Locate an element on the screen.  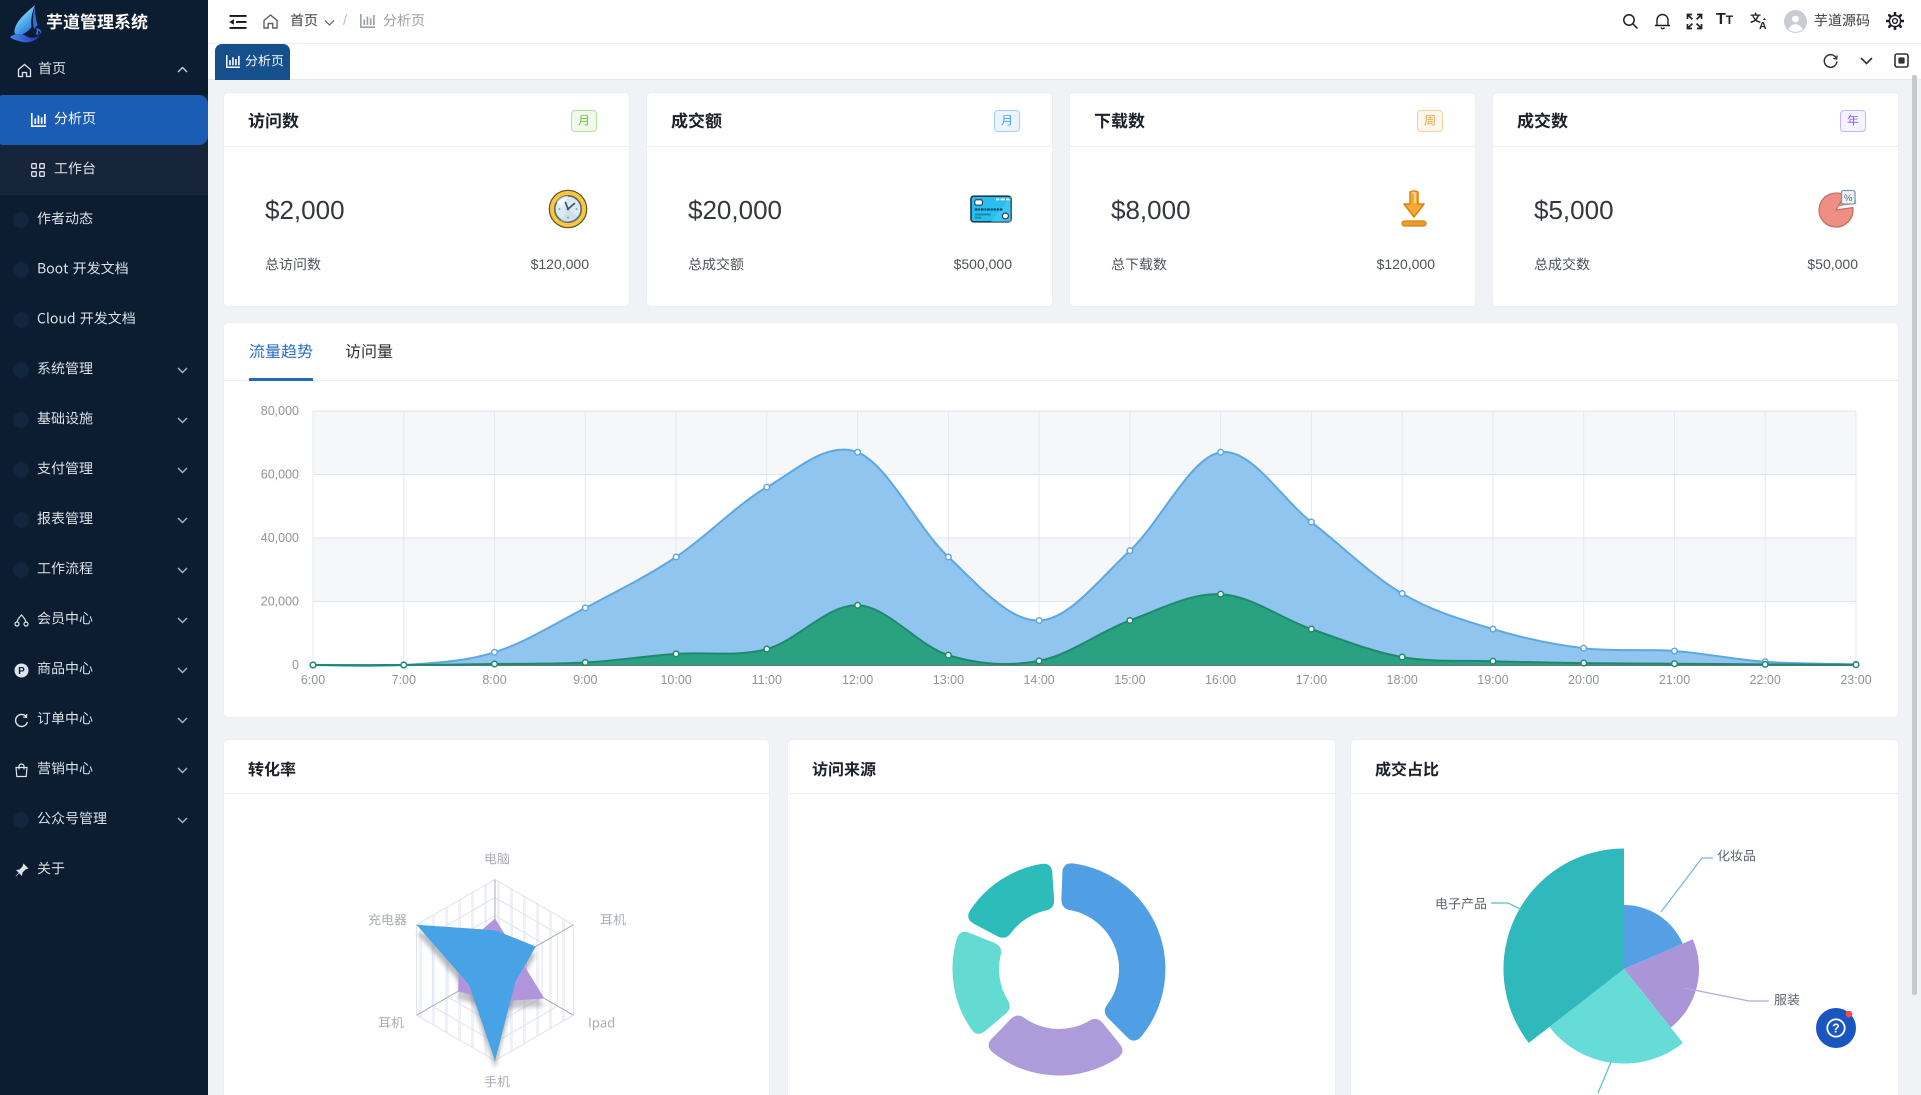
svg-text: 10:00 is located at coordinates (675, 680).